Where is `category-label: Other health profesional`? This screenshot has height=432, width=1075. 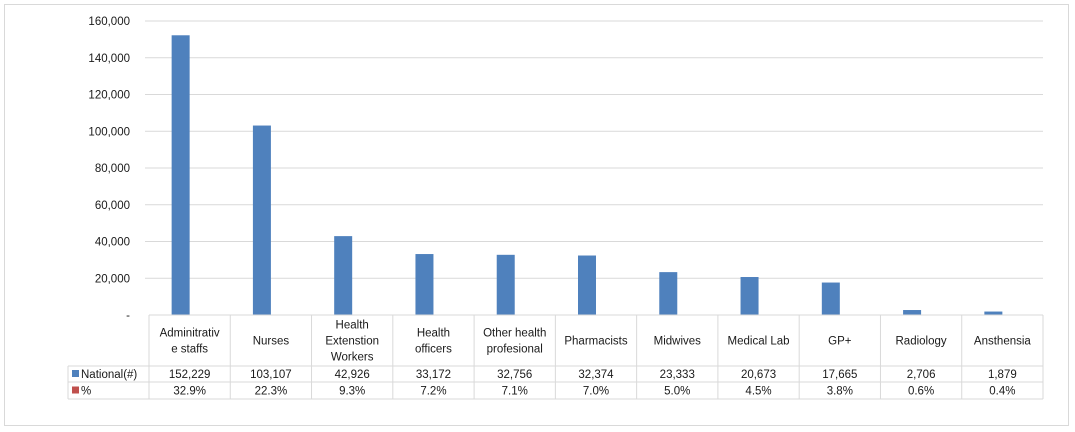
category-label: Other health profesional is located at coordinates (514, 342).